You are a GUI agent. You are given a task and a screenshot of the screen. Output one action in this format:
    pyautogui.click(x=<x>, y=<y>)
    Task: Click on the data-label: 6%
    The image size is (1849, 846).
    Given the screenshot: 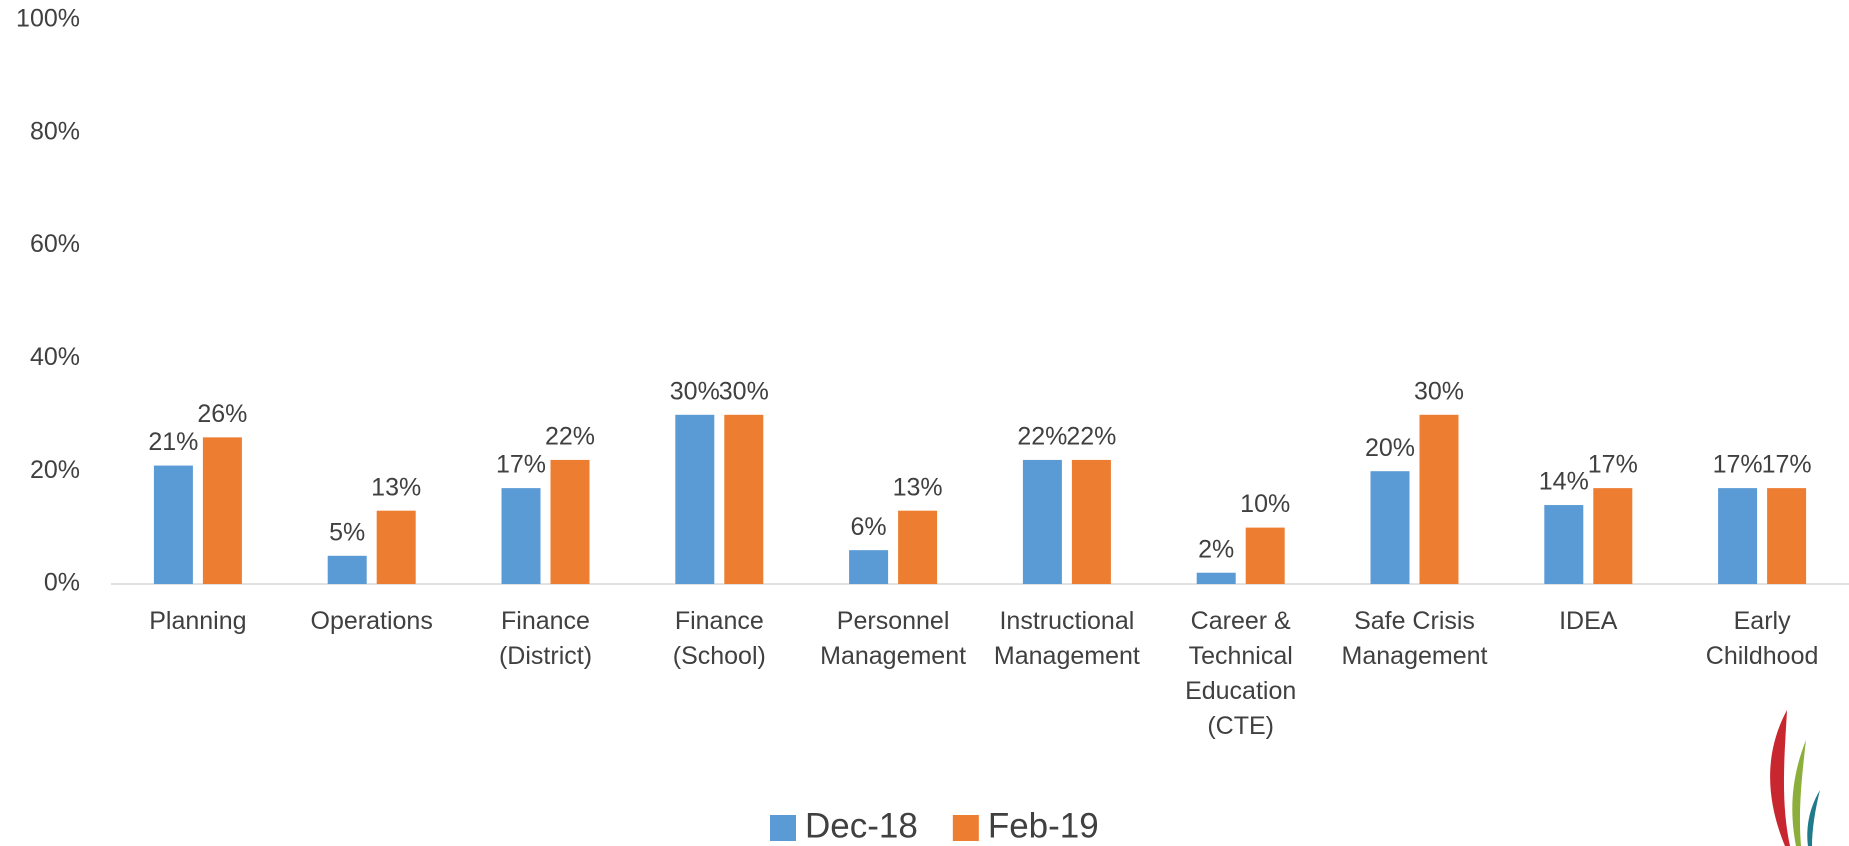 What is the action you would take?
    pyautogui.click(x=869, y=527)
    